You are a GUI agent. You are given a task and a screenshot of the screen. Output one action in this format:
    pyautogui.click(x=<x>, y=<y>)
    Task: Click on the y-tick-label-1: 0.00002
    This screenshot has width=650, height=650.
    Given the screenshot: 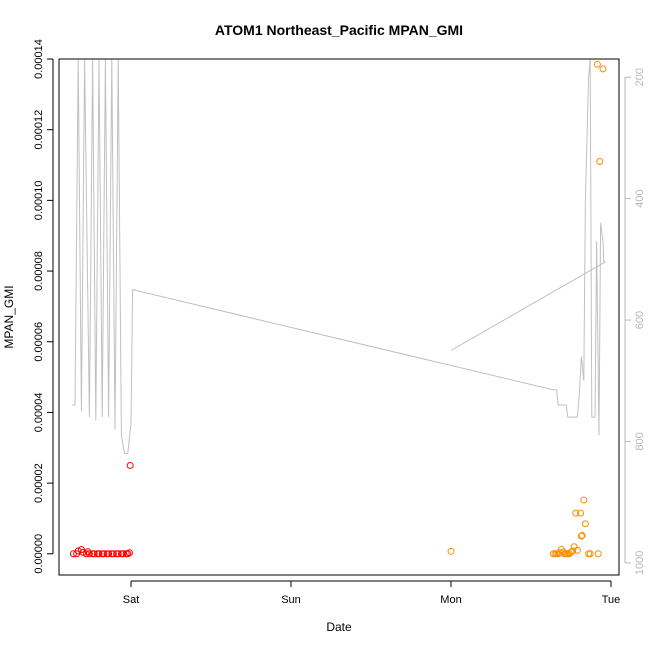 What is the action you would take?
    pyautogui.click(x=39, y=483)
    